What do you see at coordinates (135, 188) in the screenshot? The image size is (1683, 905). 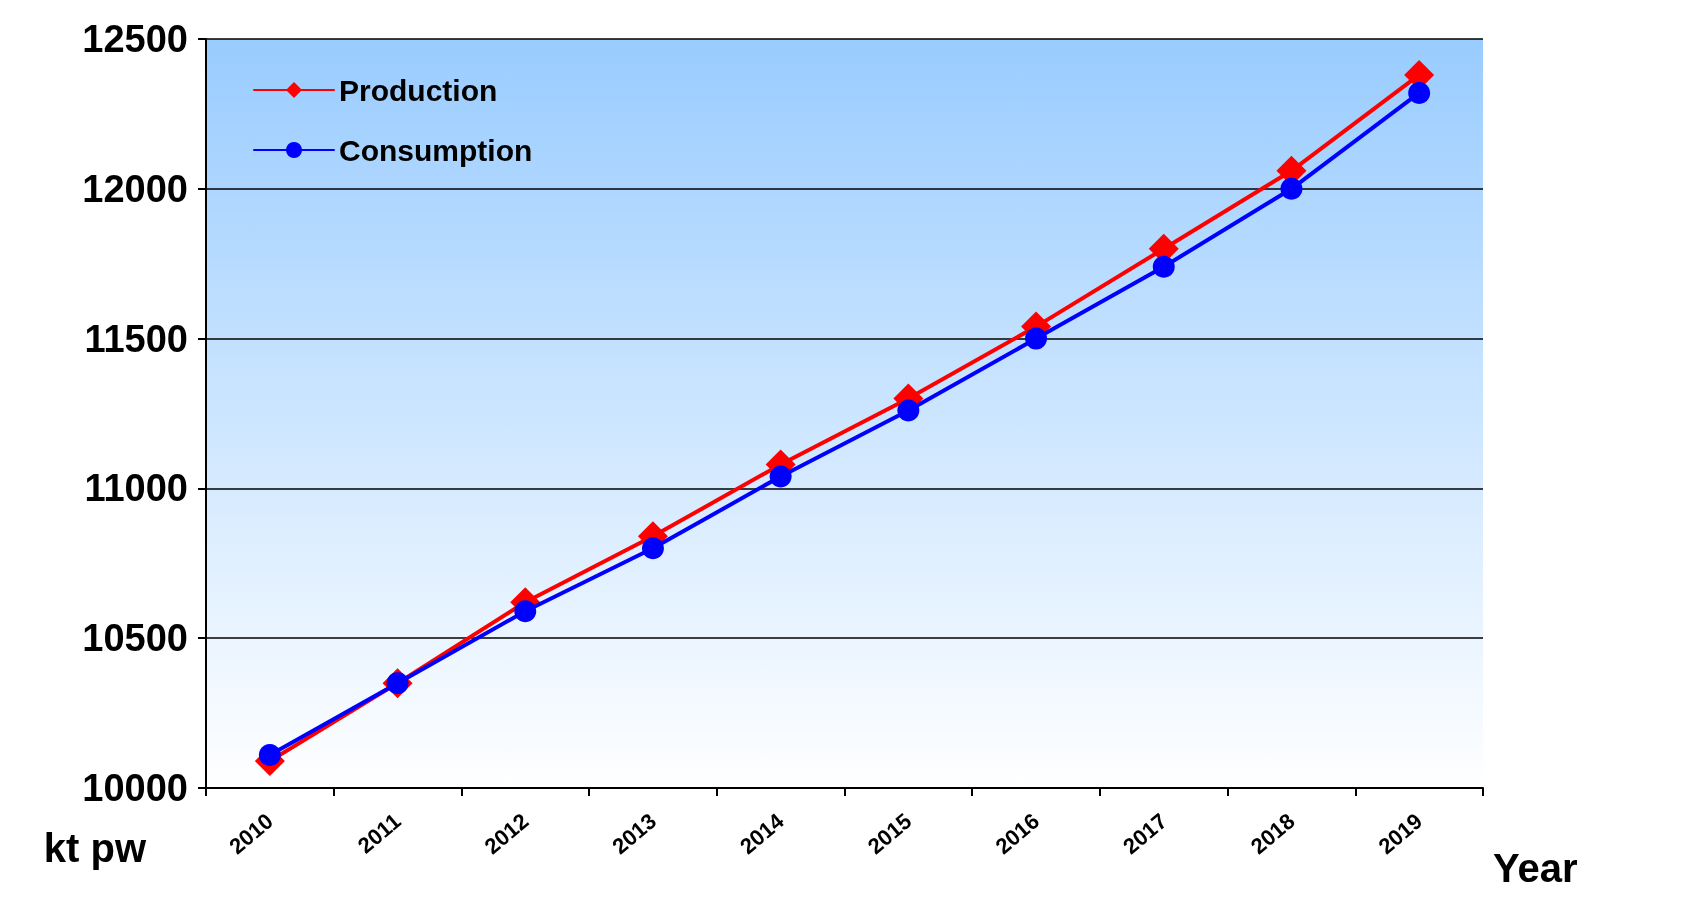 I see `y-tick-label: 12000` at bounding box center [135, 188].